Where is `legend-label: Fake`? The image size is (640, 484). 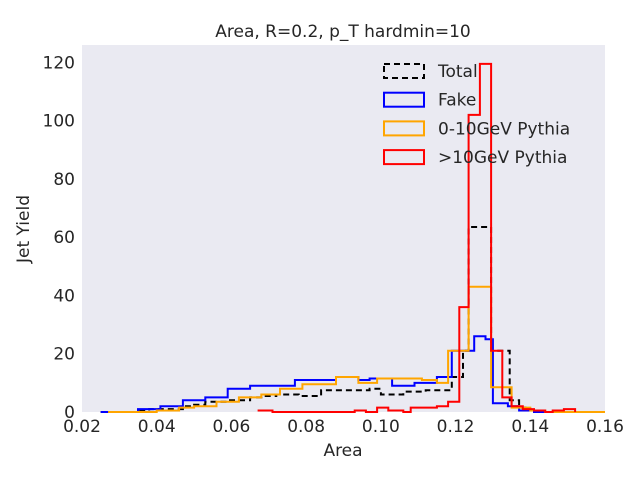
legend-label: Fake is located at coordinates (457, 101).